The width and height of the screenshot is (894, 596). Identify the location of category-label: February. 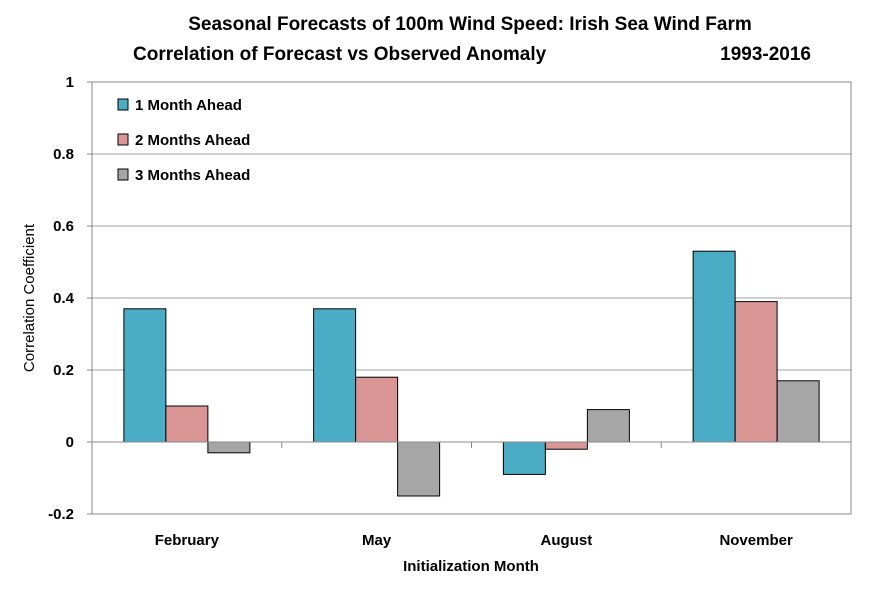
(187, 540).